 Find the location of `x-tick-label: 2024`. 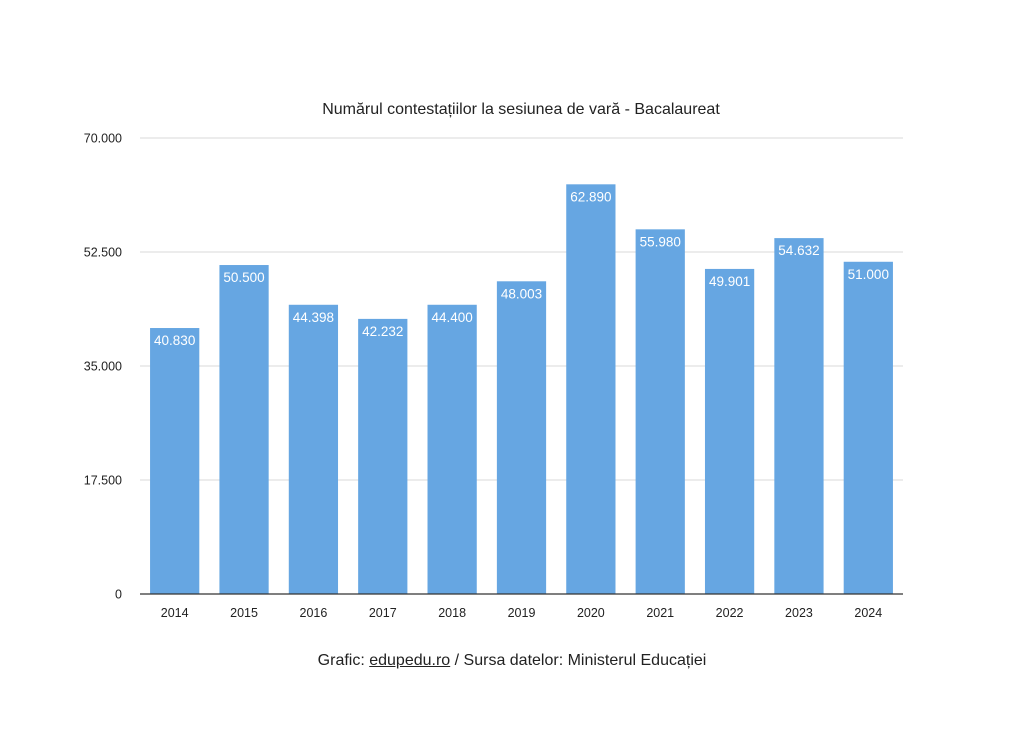

x-tick-label: 2024 is located at coordinates (868, 613).